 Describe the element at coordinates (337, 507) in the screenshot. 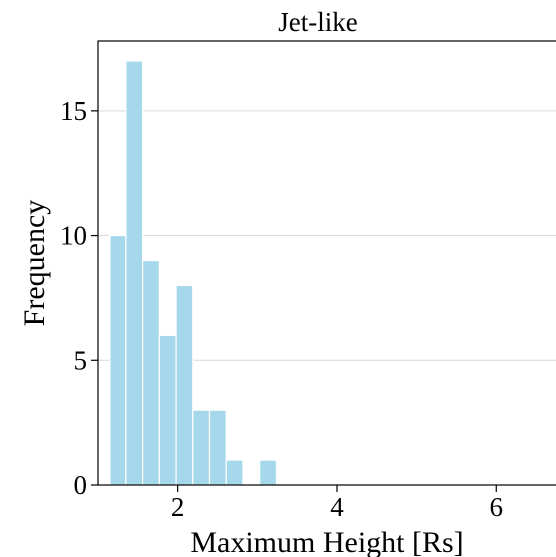

I see `x-tick-label: 4` at that location.